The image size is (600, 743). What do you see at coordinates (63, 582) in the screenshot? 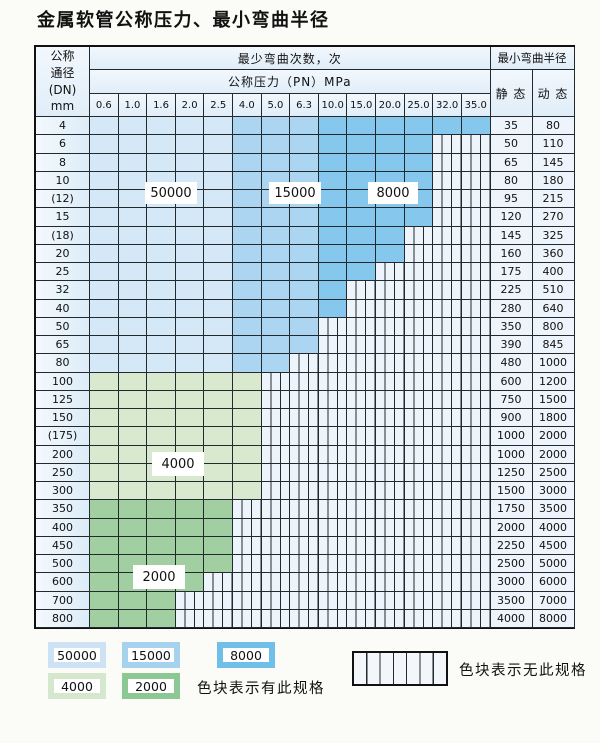
I see `dn-cell: 600` at bounding box center [63, 582].